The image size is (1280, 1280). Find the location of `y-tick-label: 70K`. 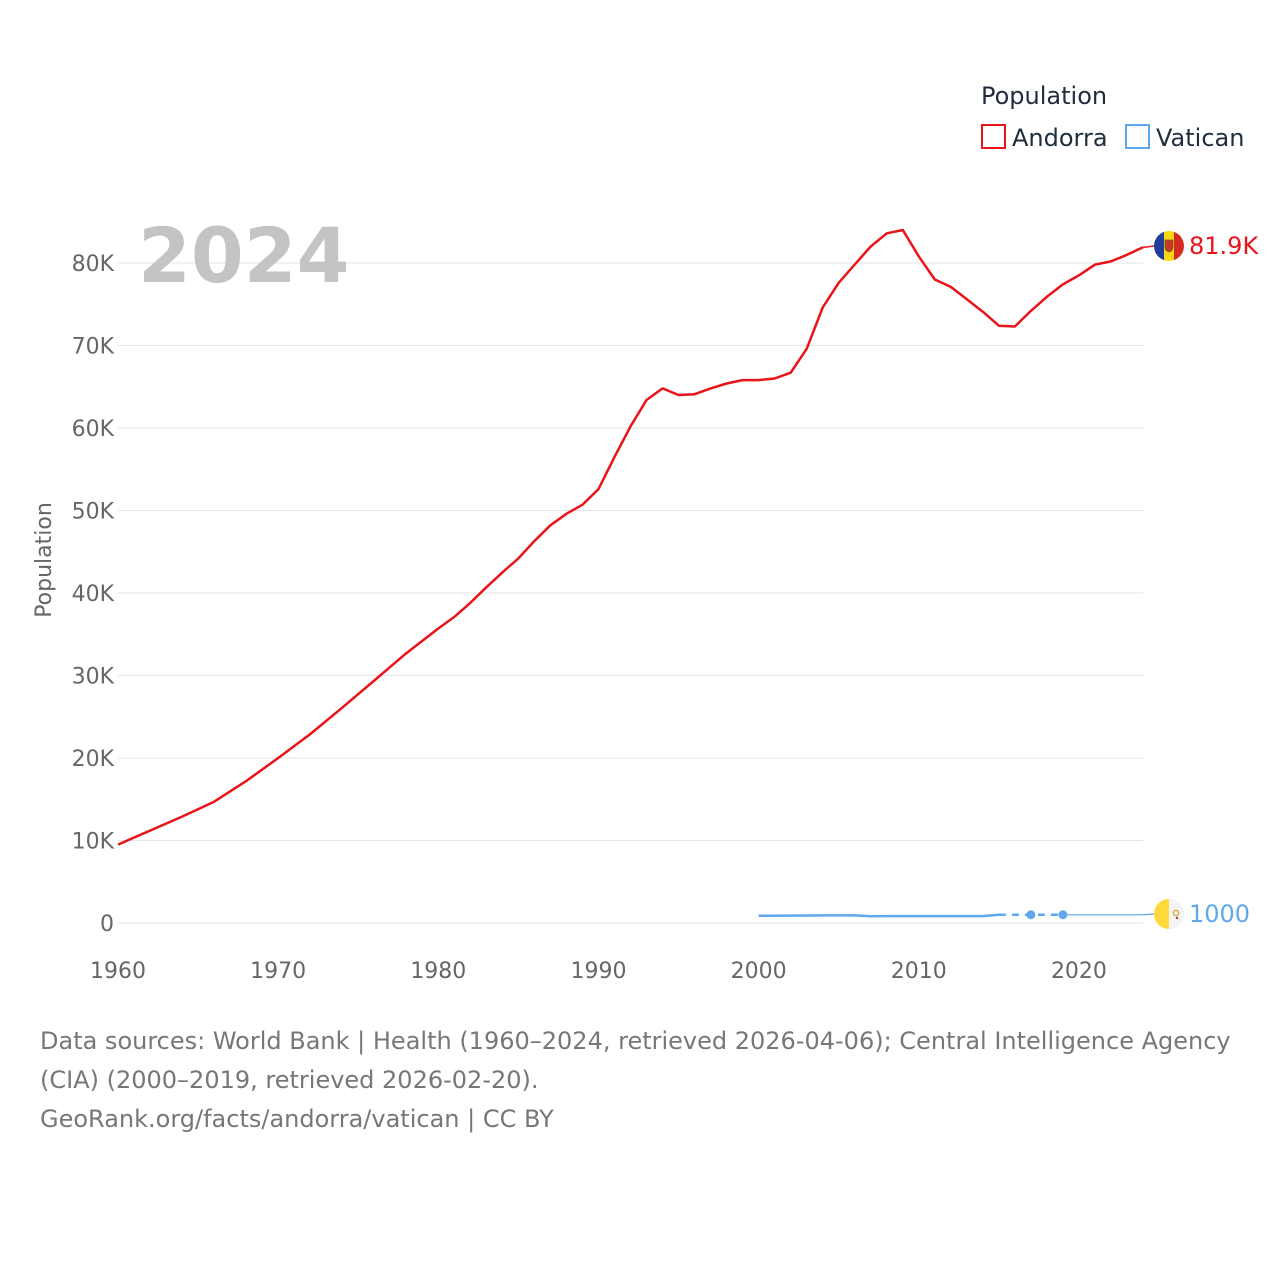

y-tick-label: 70K is located at coordinates (93, 347).